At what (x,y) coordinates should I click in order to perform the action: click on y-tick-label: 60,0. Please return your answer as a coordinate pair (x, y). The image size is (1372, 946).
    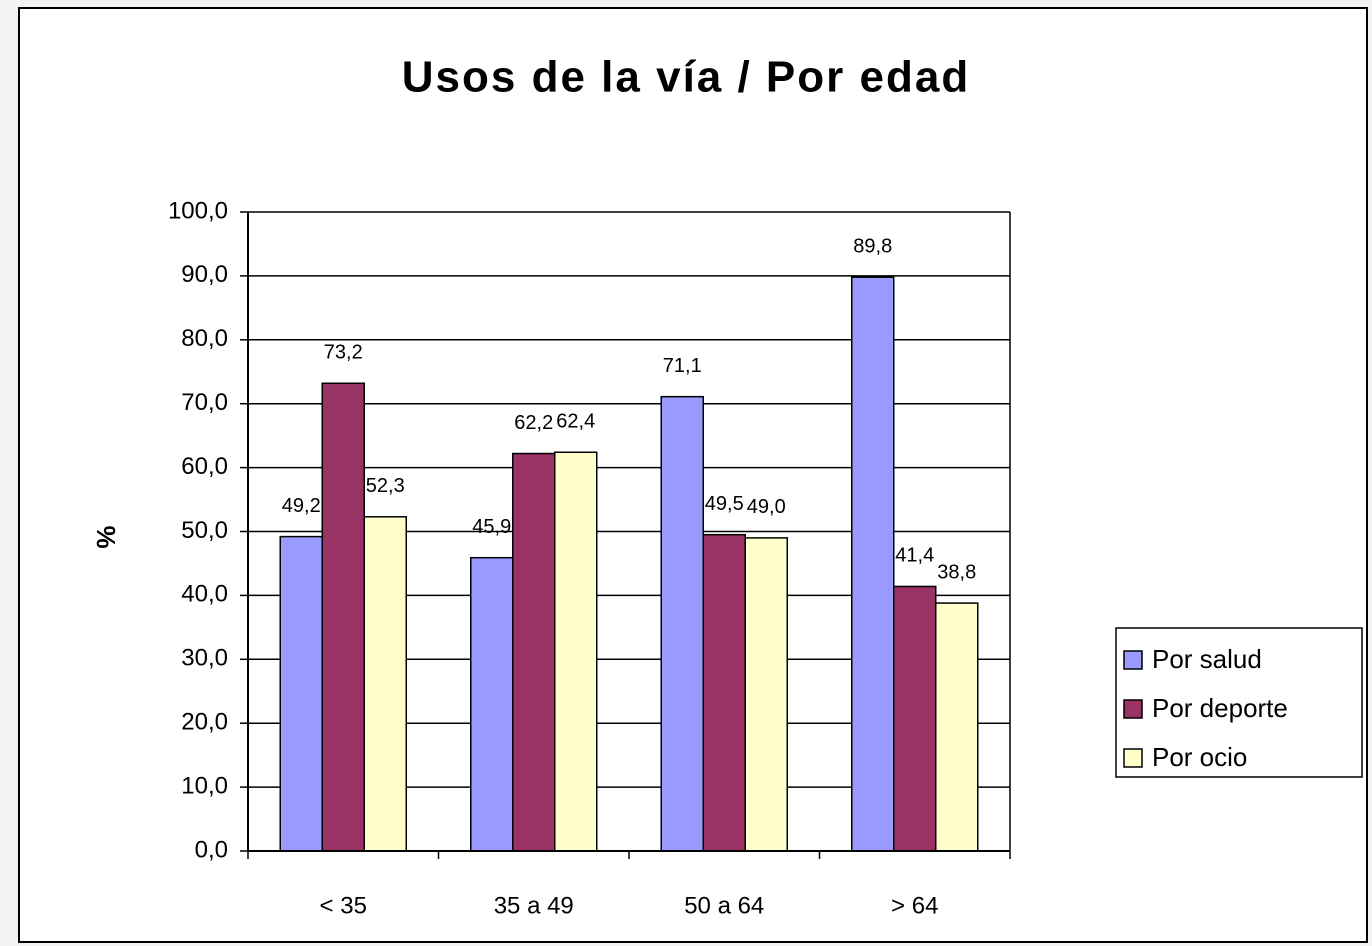
    Looking at the image, I should click on (204, 466).